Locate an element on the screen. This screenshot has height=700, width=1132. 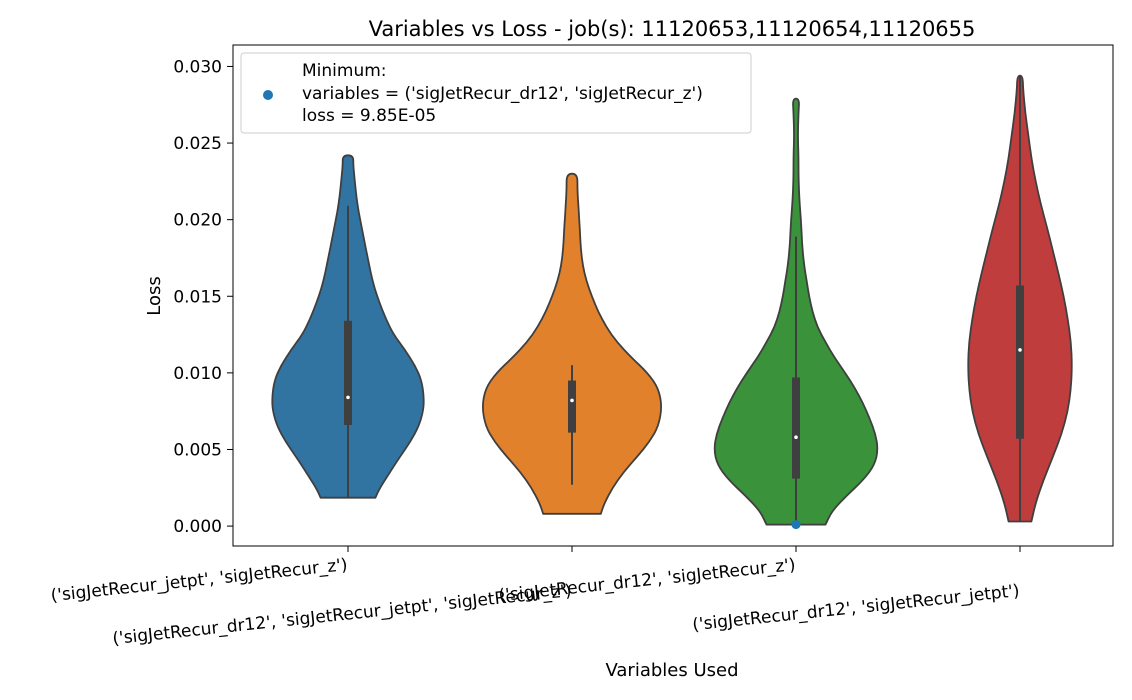
y-tick-label: 0.000 is located at coordinates (197, 527).